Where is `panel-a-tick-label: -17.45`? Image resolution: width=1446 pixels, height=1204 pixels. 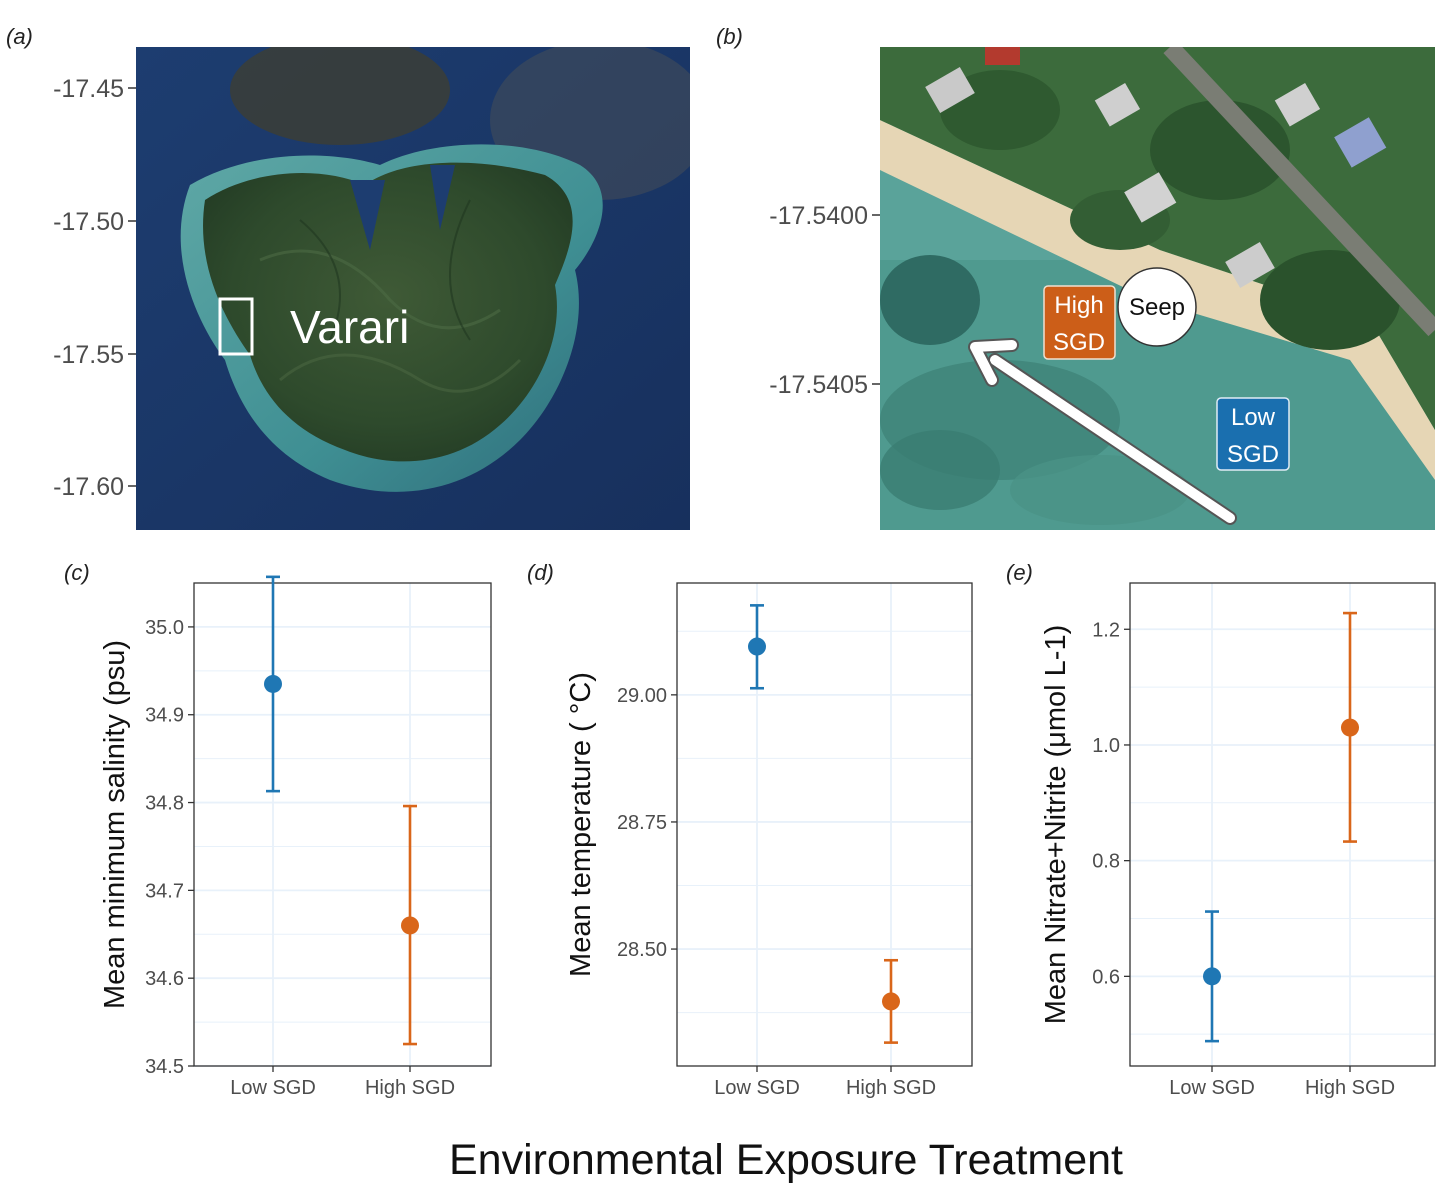 panel-a-tick-label: -17.45 is located at coordinates (88, 89).